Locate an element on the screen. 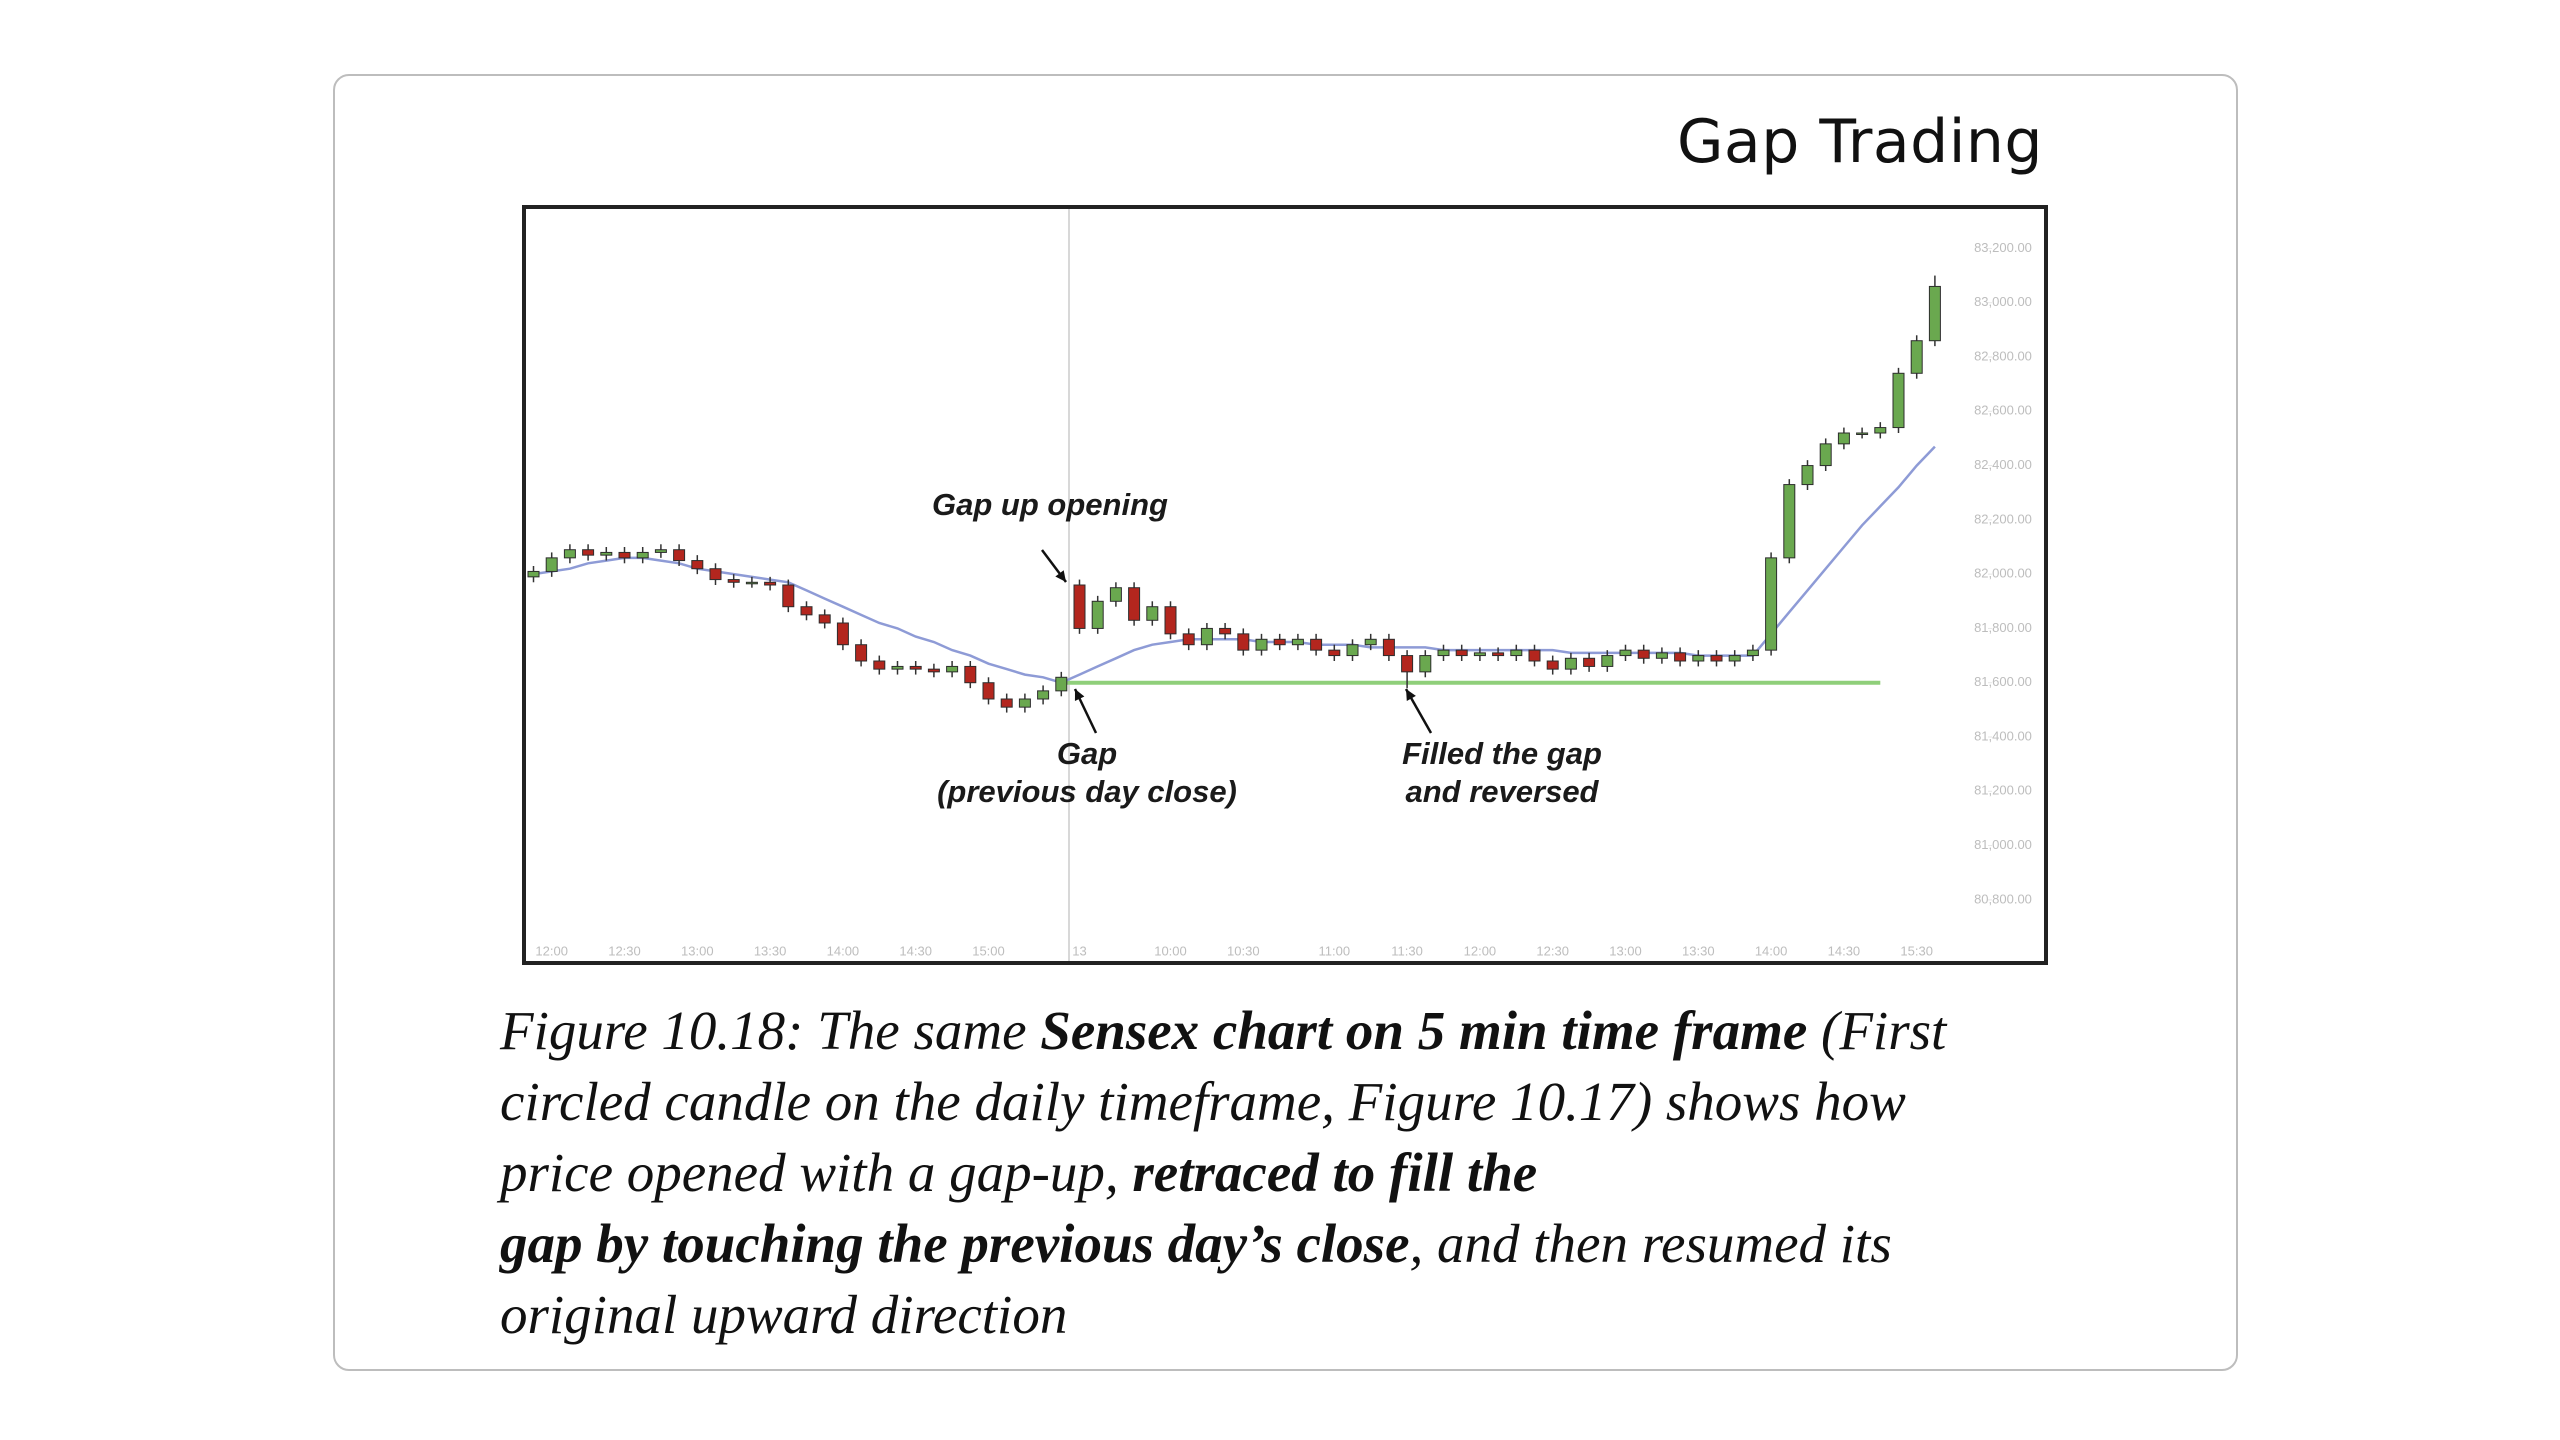 The width and height of the screenshot is (2560, 1440). caption-text: original upward direction is located at coordinates (784, 1314).